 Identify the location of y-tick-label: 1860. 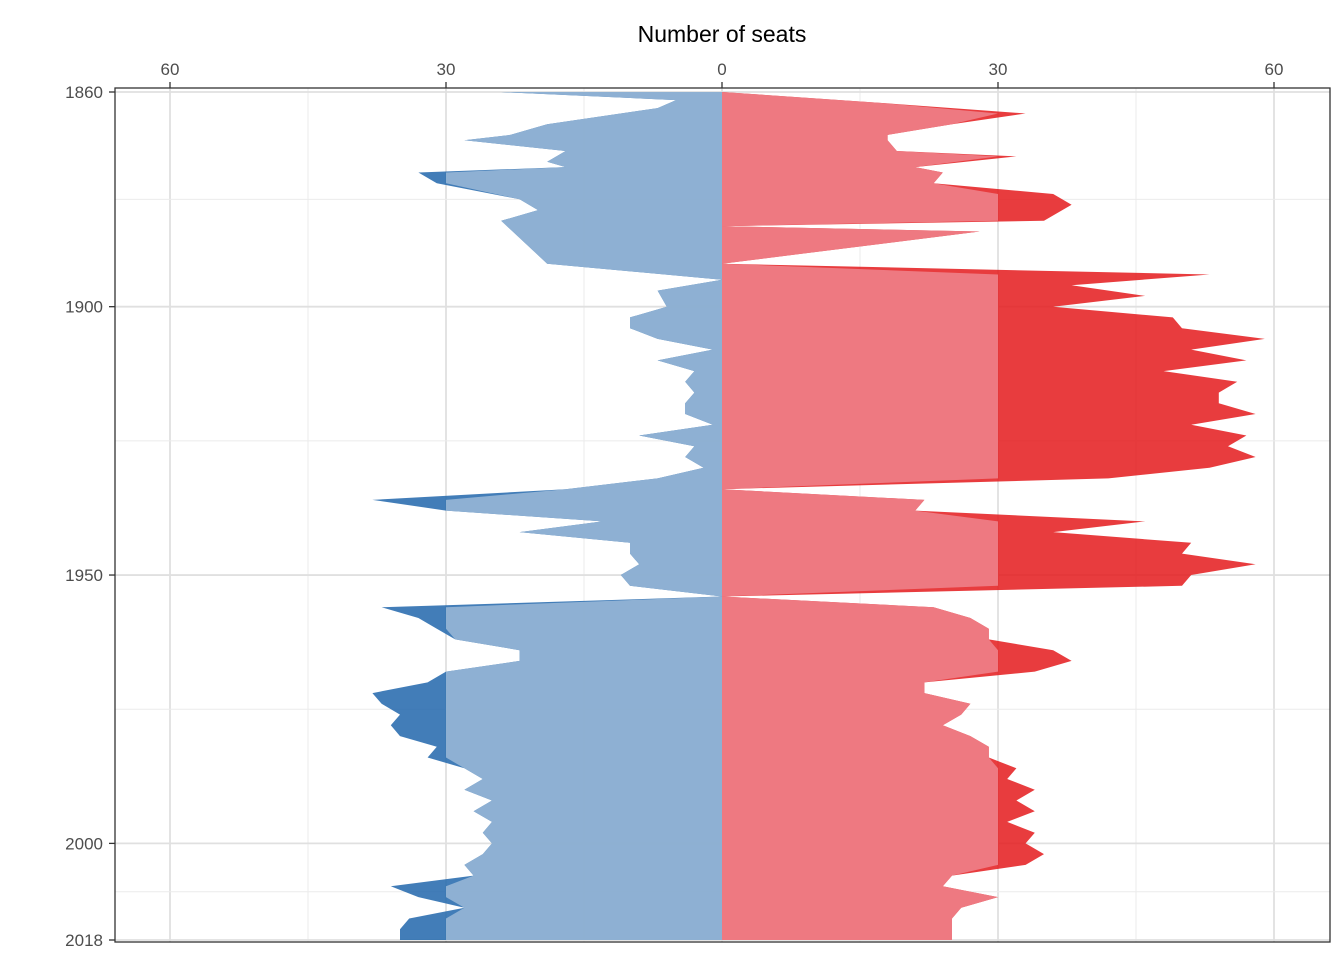
(84, 92).